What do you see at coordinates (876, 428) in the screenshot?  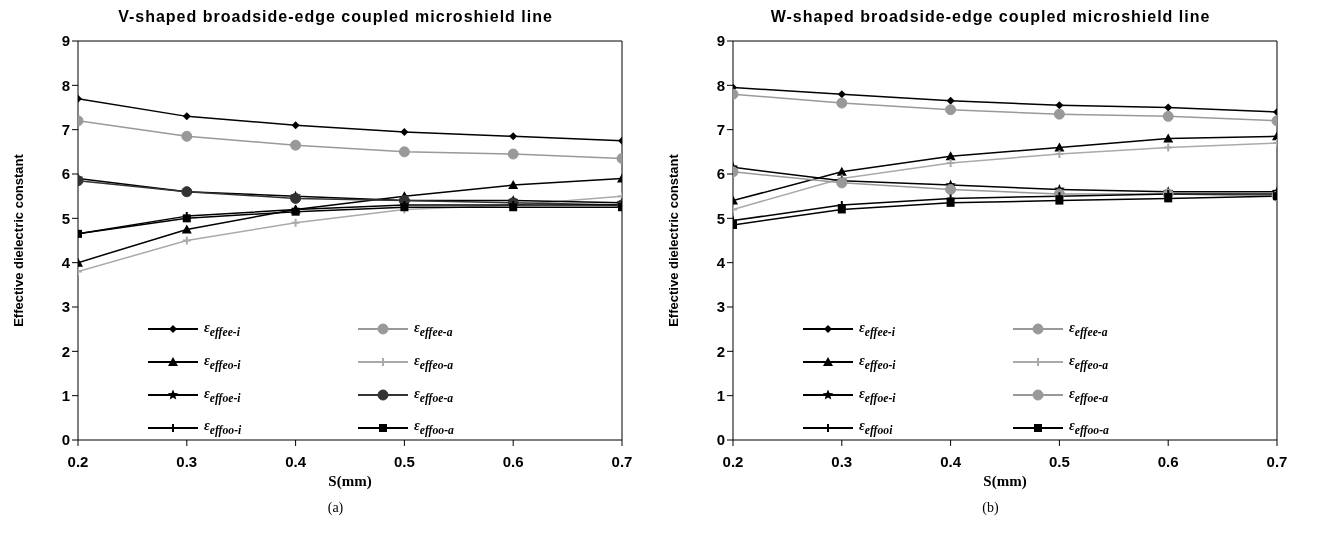 I see `legend-label: ε$_{effooi}$` at bounding box center [876, 428].